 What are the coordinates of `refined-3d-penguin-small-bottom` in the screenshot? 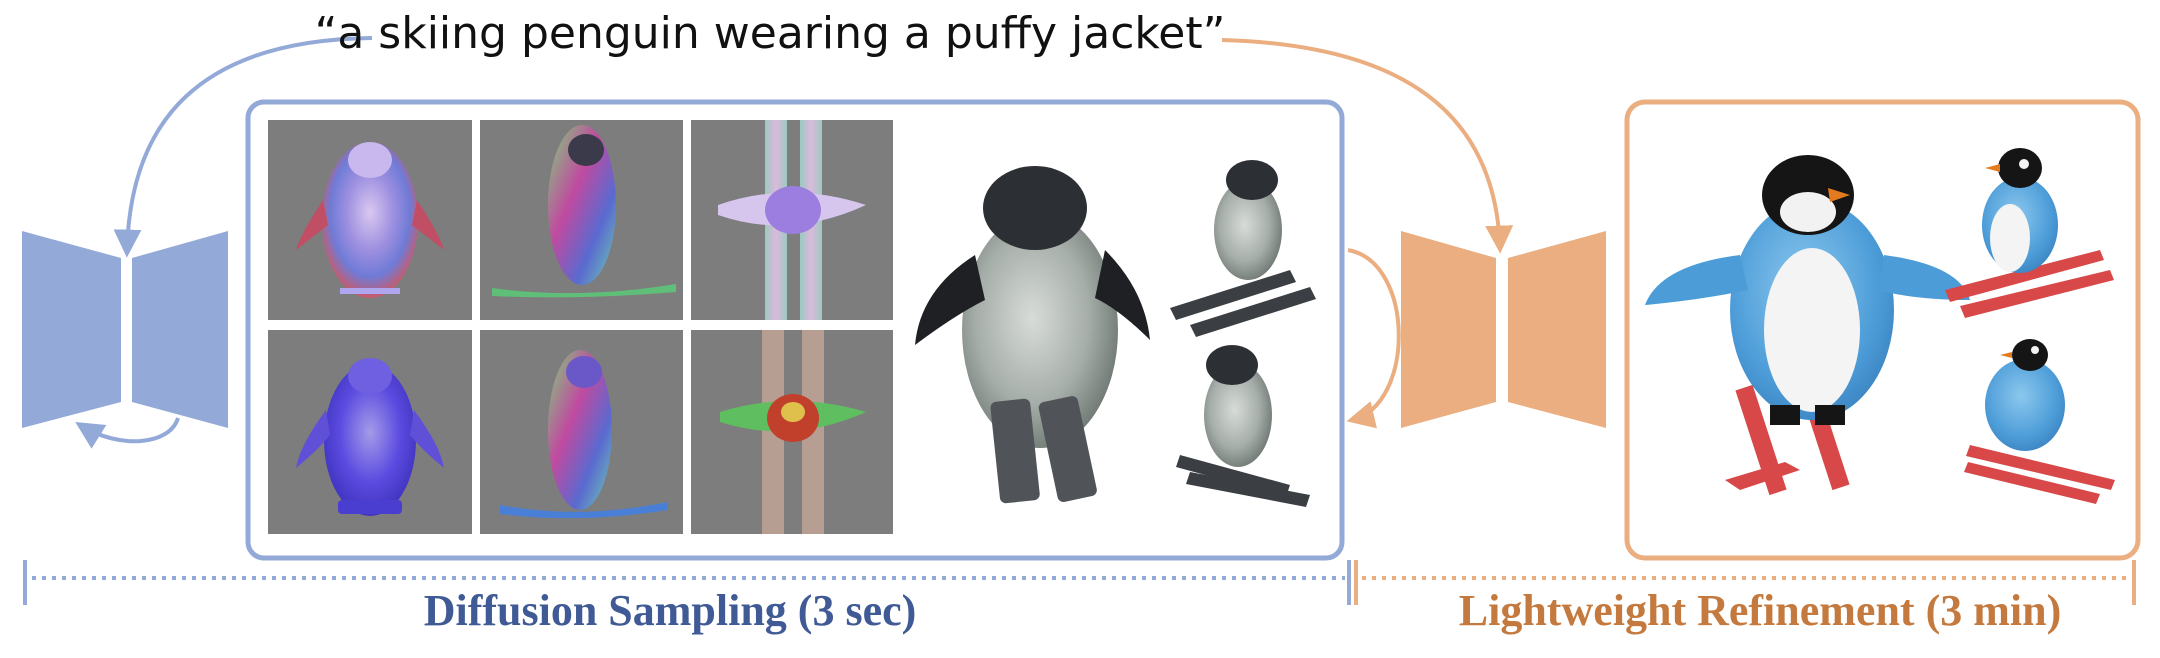 It's located at (2039, 421).